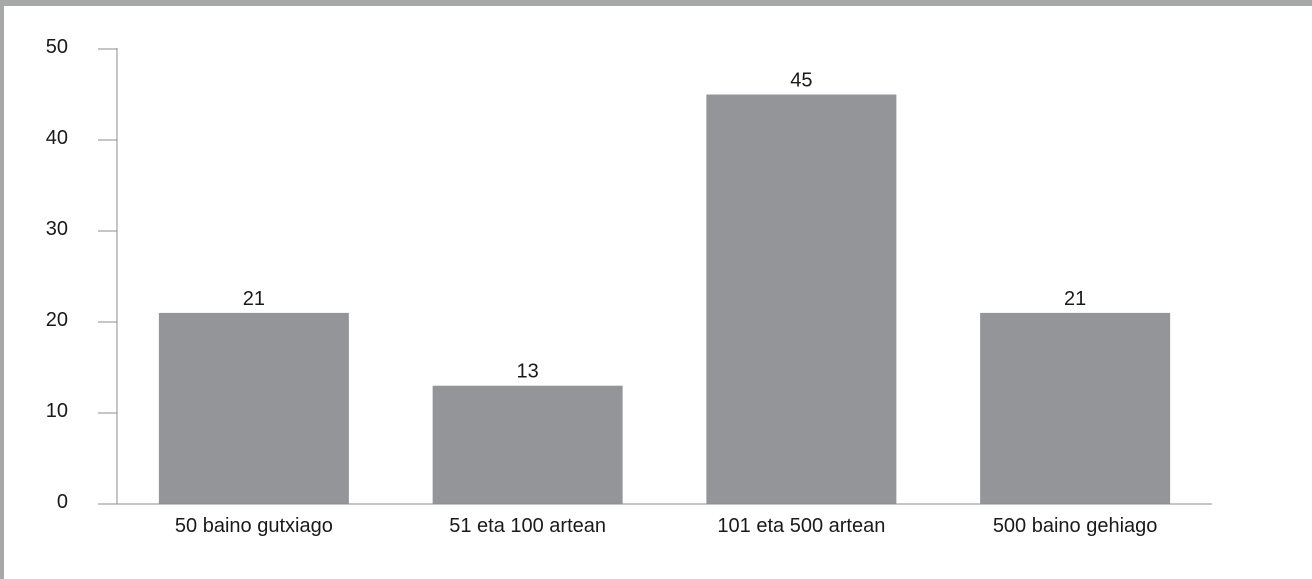 This screenshot has width=1312, height=579. I want to click on y-tick-label: 40, so click(57, 138).